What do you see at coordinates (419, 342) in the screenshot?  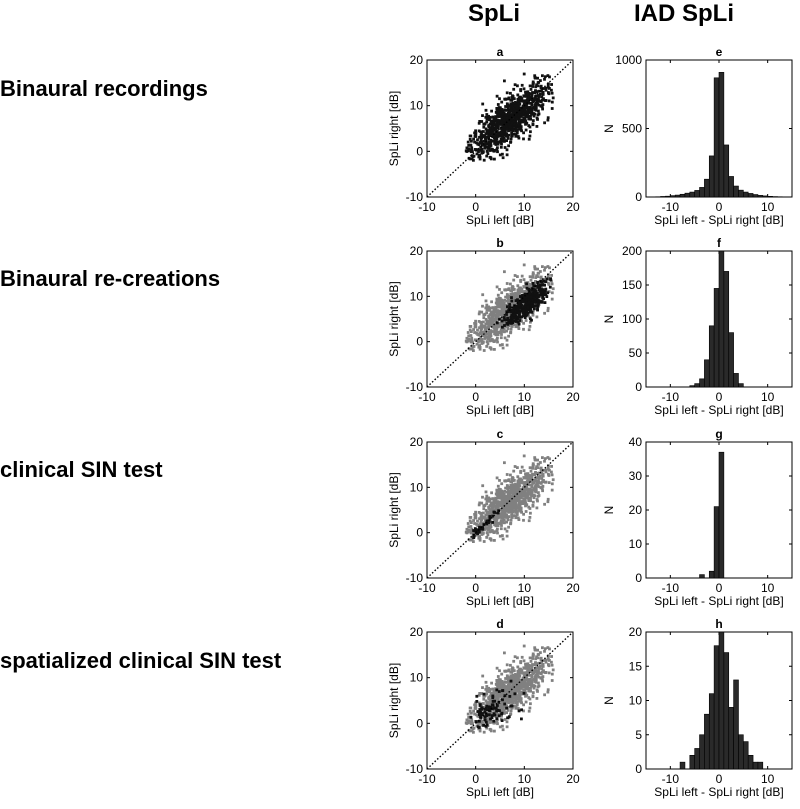 I see `y-tick-label-b-1: 0` at bounding box center [419, 342].